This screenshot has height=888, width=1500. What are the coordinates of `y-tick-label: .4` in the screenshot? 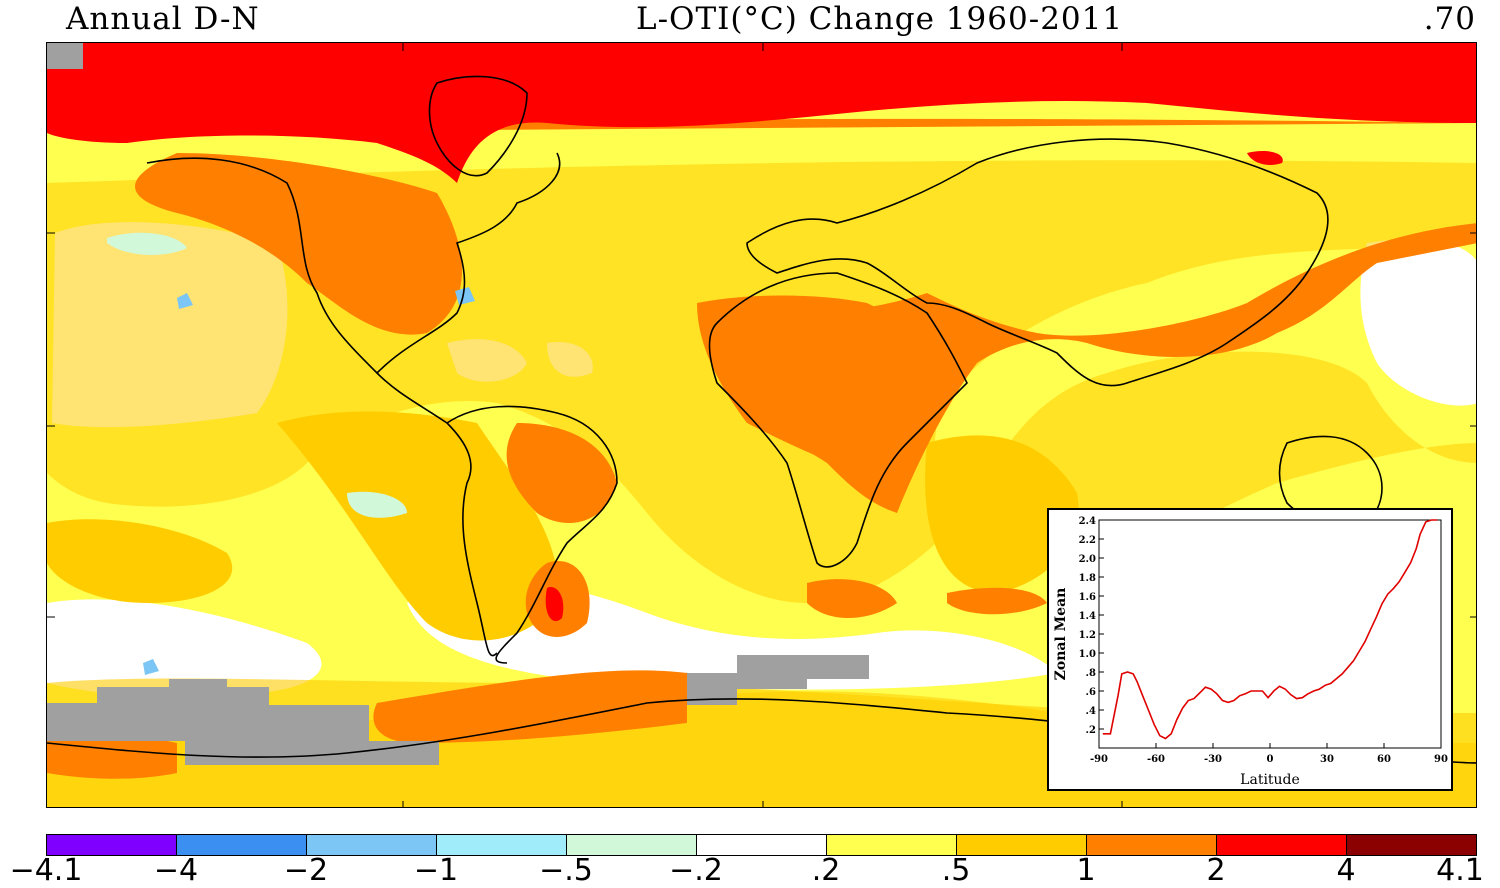 It's located at (1091, 711).